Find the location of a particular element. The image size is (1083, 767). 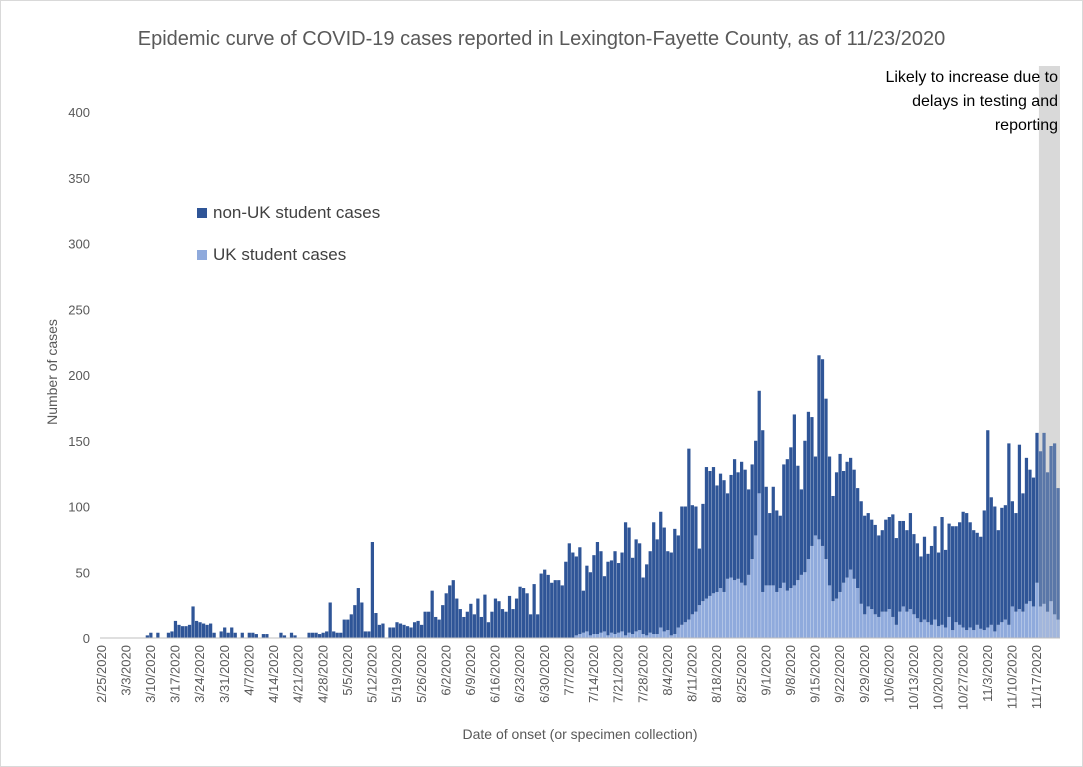

x-tick-label: 11/17/2020 is located at coordinates (1036, 677).